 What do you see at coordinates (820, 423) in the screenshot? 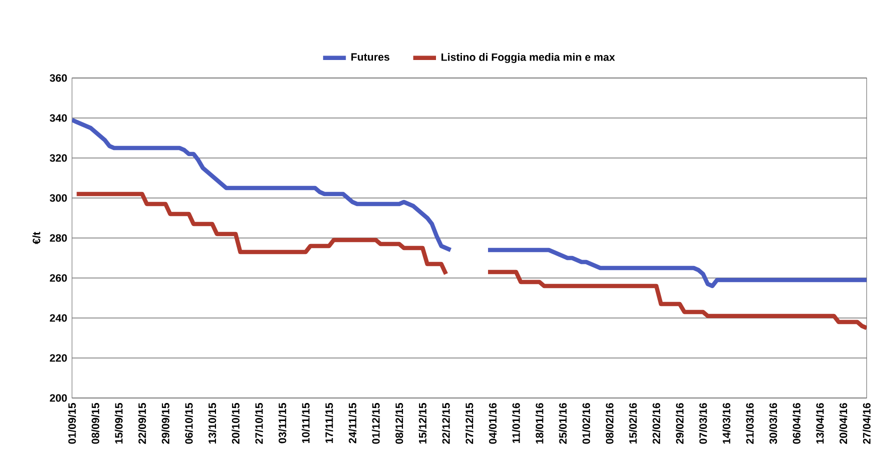
I see `x-tick-label: 13/04/16` at bounding box center [820, 423].